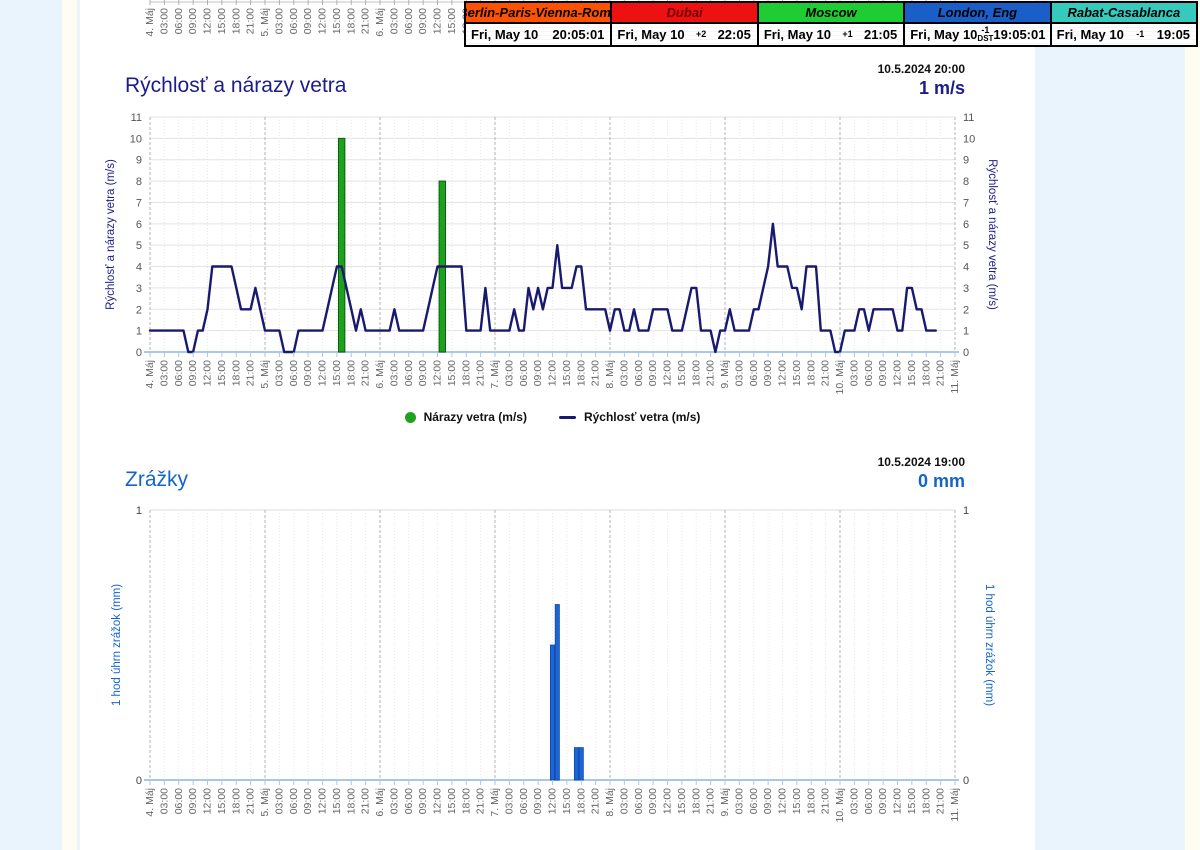 This screenshot has width=1200, height=850. Describe the element at coordinates (985, 34) in the screenshot. I see `clock-utc-offset: -1 DST` at that location.